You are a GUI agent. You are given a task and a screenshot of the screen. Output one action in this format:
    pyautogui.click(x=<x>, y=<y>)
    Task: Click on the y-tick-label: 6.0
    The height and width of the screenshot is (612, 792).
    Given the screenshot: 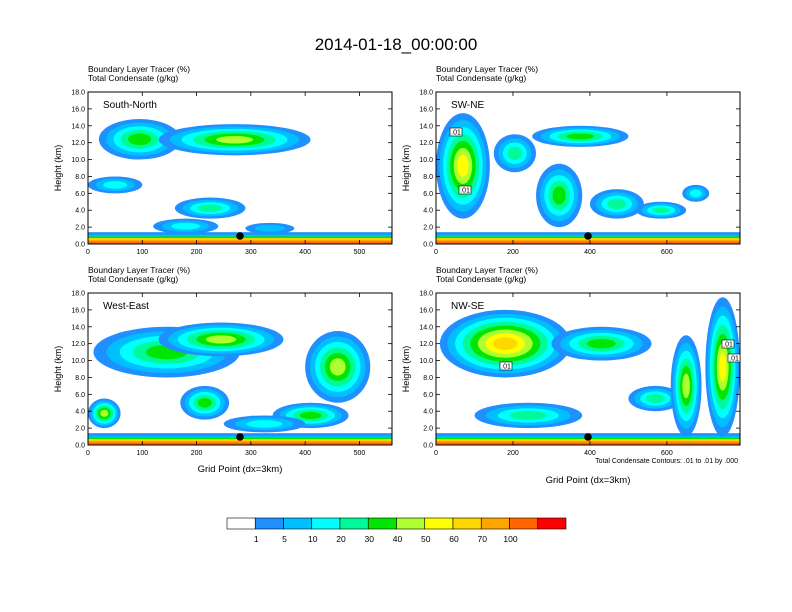 What is the action you would take?
    pyautogui.click(x=428, y=194)
    